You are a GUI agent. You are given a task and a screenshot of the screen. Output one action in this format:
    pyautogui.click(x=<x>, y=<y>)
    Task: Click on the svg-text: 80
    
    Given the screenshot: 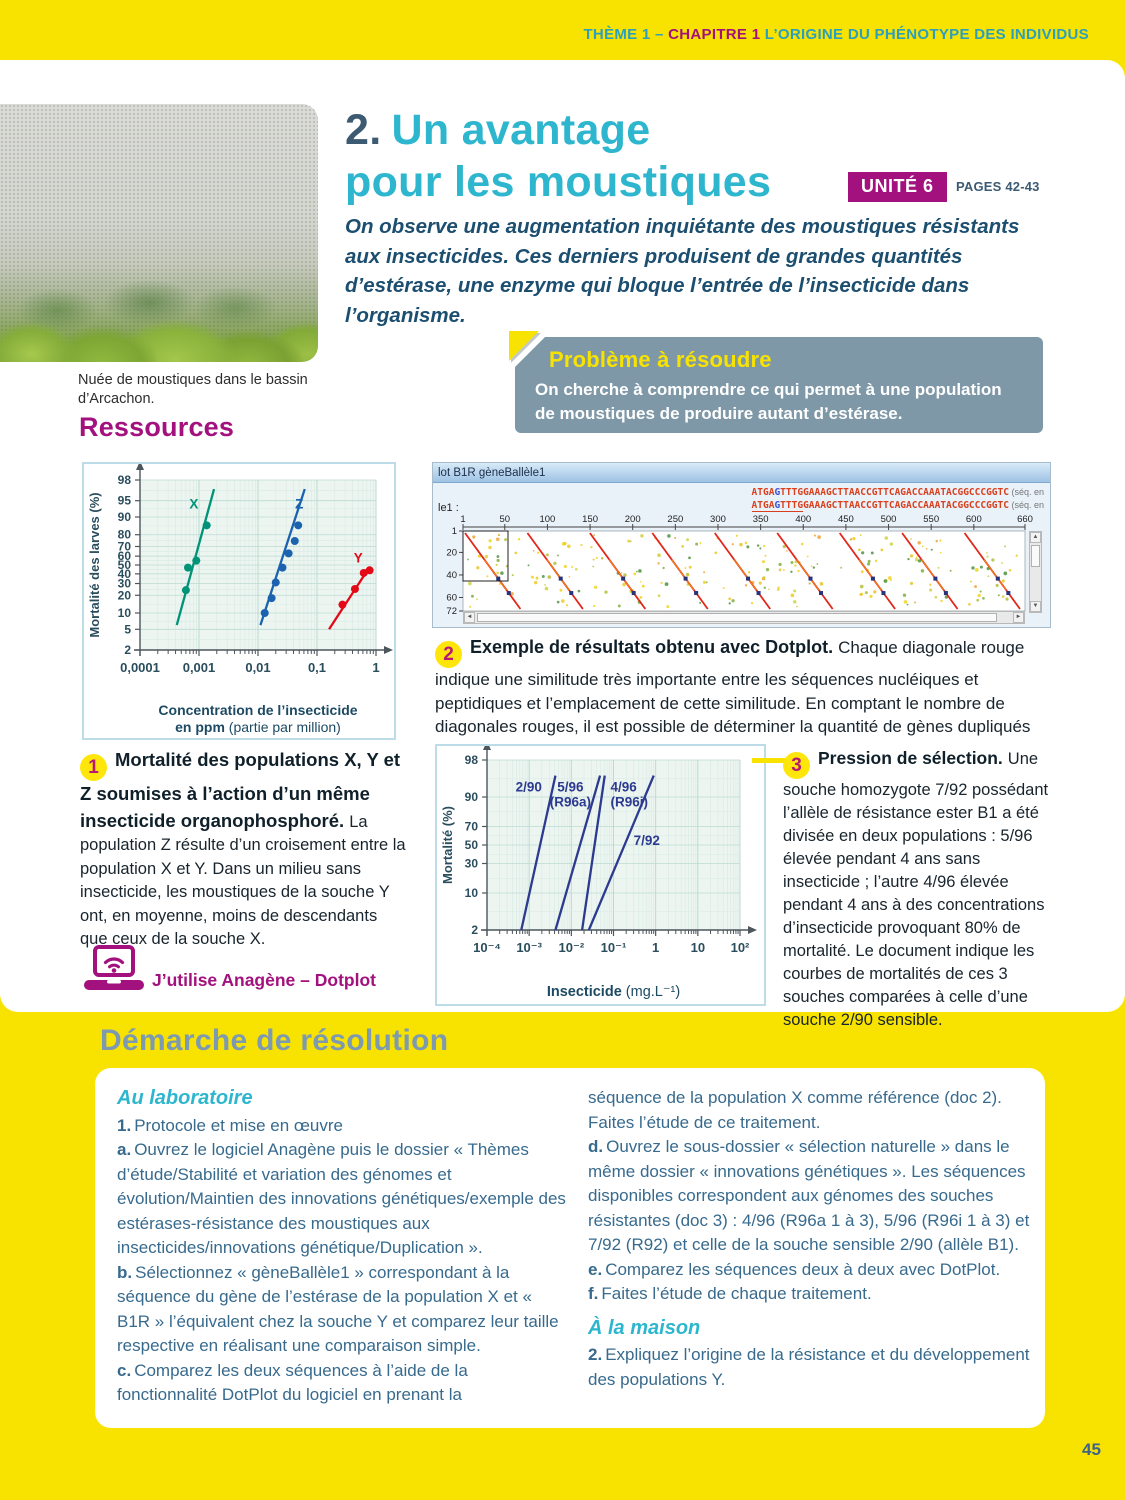 What is the action you would take?
    pyautogui.click(x=125, y=535)
    